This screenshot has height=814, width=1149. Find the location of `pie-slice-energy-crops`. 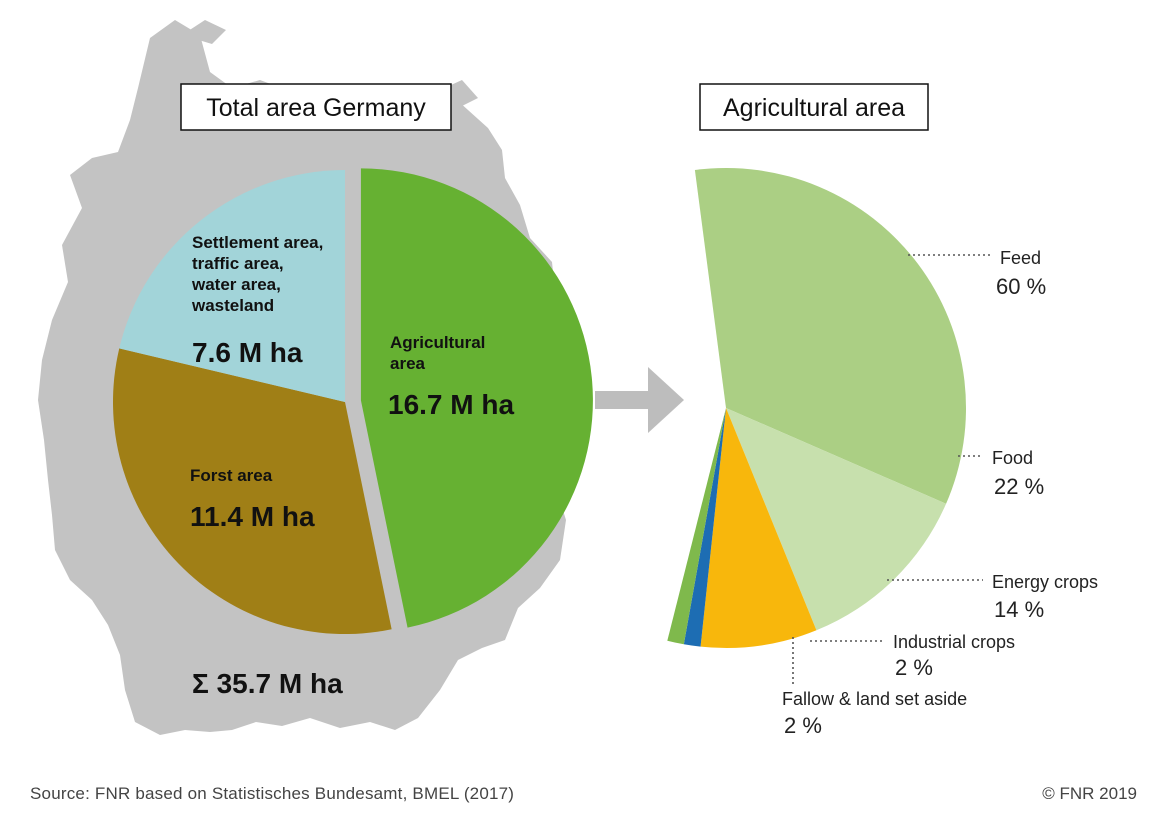

pie-slice-energy-crops is located at coordinates (758, 528).